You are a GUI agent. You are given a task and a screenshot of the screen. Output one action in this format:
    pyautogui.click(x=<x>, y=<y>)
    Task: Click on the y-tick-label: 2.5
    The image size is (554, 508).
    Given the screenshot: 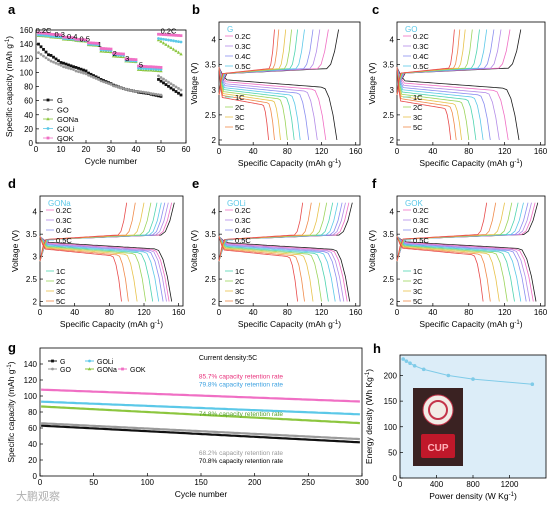 What is the action you would take?
    pyautogui.click(x=389, y=115)
    